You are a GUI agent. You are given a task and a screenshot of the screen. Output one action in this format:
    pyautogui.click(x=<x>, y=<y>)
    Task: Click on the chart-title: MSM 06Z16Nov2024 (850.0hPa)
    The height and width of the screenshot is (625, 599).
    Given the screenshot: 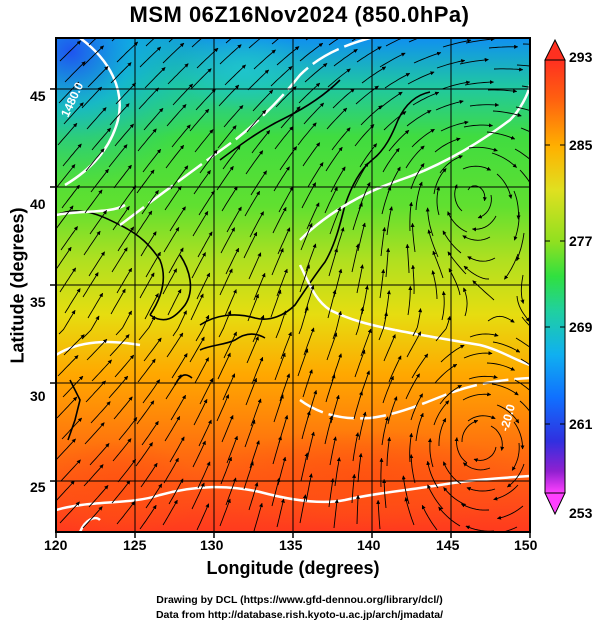 What is the action you would take?
    pyautogui.click(x=299, y=14)
    